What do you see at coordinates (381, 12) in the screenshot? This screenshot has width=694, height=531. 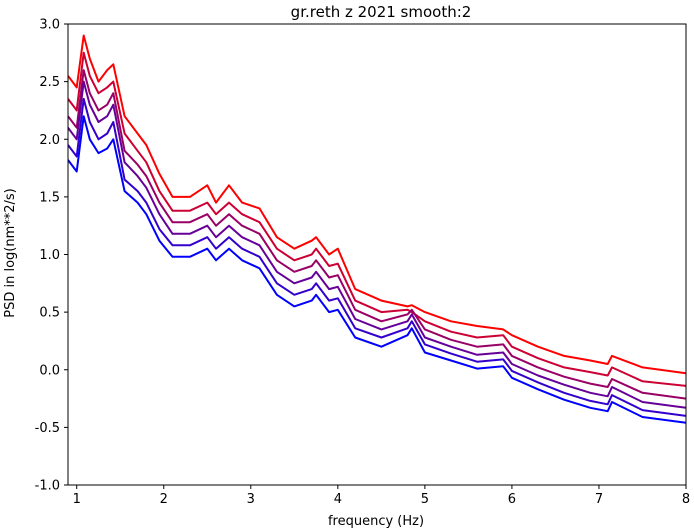 I see `chart-title: gr.reth z 2021 smooth:2` at bounding box center [381, 12].